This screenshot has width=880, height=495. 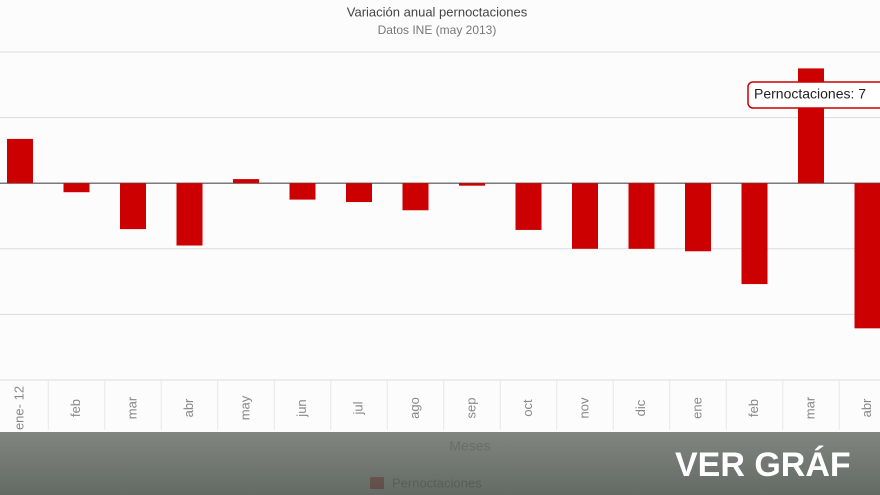 I want to click on x-tick-label: sep, so click(x=470, y=408).